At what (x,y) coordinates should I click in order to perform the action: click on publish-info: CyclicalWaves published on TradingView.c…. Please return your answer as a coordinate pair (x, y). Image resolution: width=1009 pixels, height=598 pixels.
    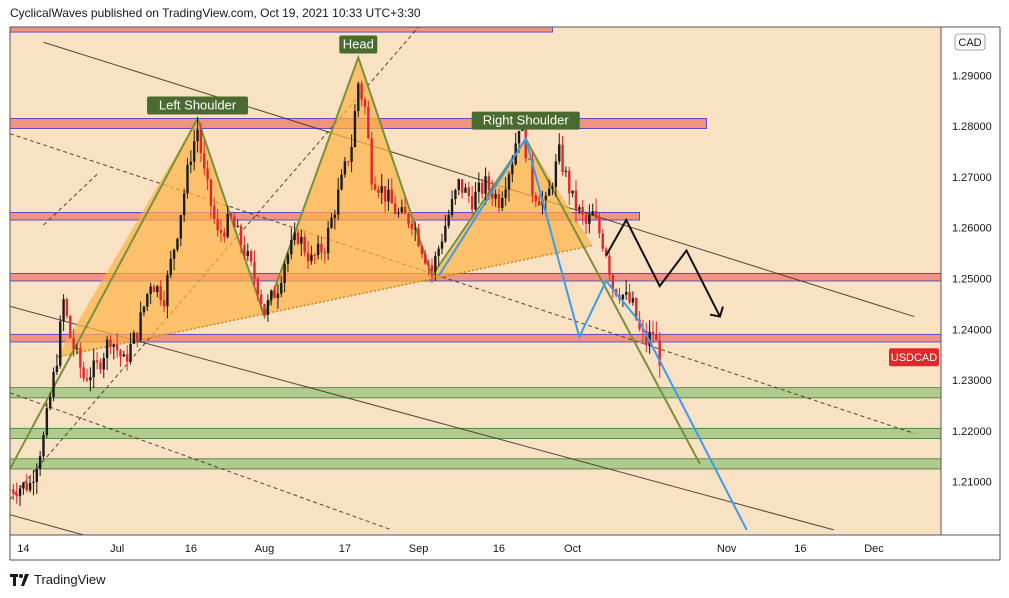
    Looking at the image, I should click on (215, 13).